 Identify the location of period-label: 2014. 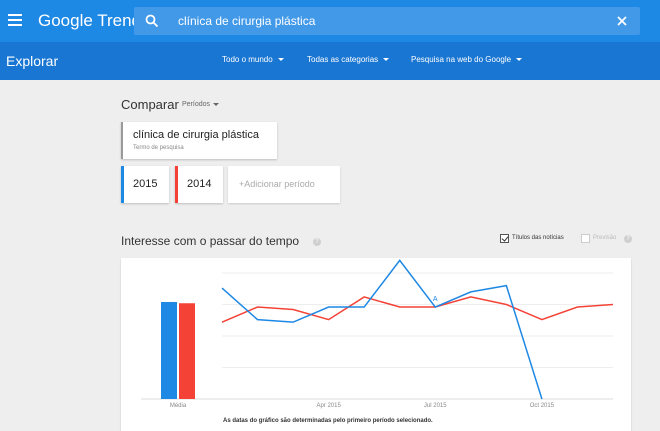
(199, 184).